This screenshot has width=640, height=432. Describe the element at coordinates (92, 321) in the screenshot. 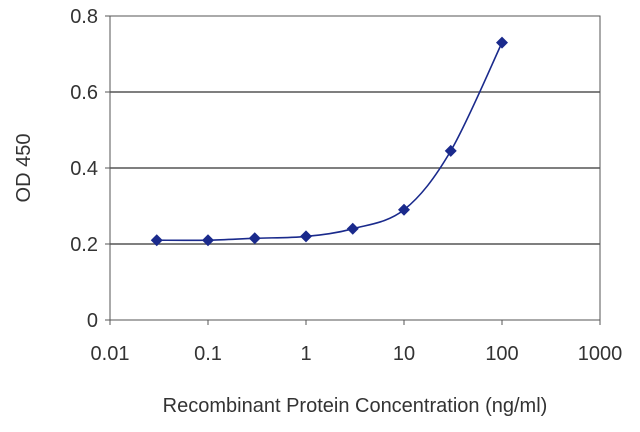

I see `y-tick-label-0: 0` at that location.